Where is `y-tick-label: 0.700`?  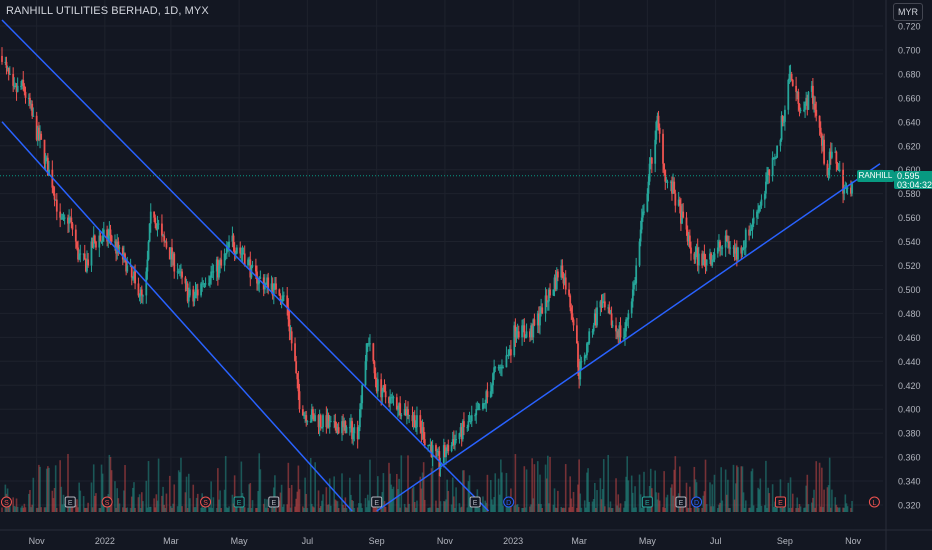
y-tick-label: 0.700 is located at coordinates (909, 50).